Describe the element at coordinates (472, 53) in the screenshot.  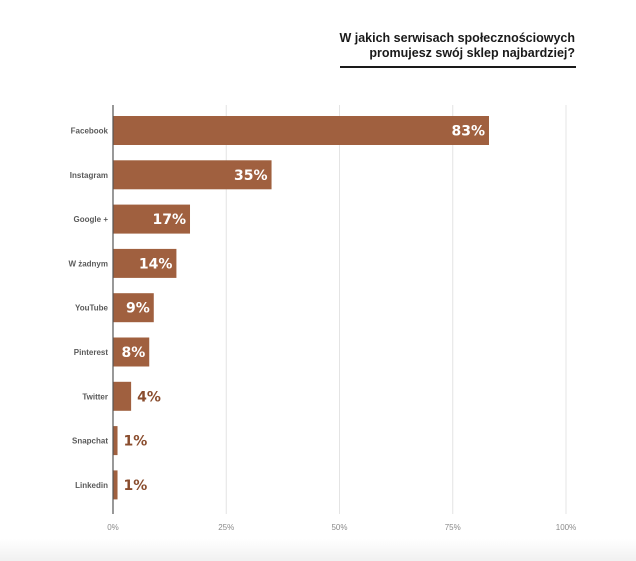
I see `chart-title-line-2: promujesz swój sklep najbardziej?` at that location.